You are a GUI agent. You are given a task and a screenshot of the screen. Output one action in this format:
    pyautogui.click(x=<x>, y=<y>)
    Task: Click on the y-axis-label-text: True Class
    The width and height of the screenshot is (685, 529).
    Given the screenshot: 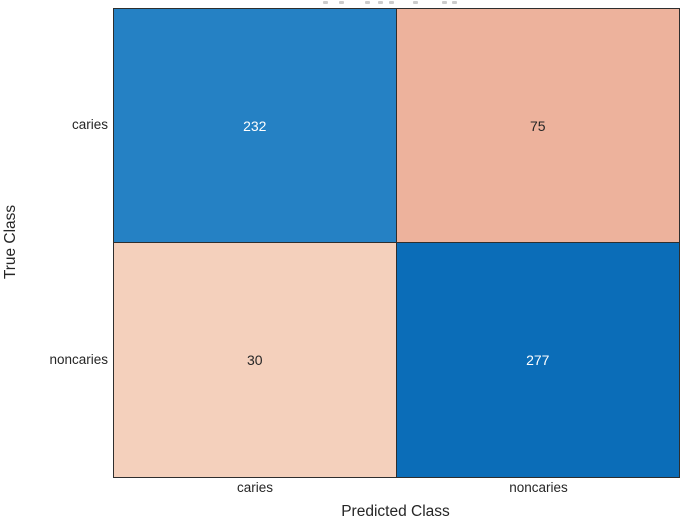 What is the action you would take?
    pyautogui.click(x=11, y=242)
    